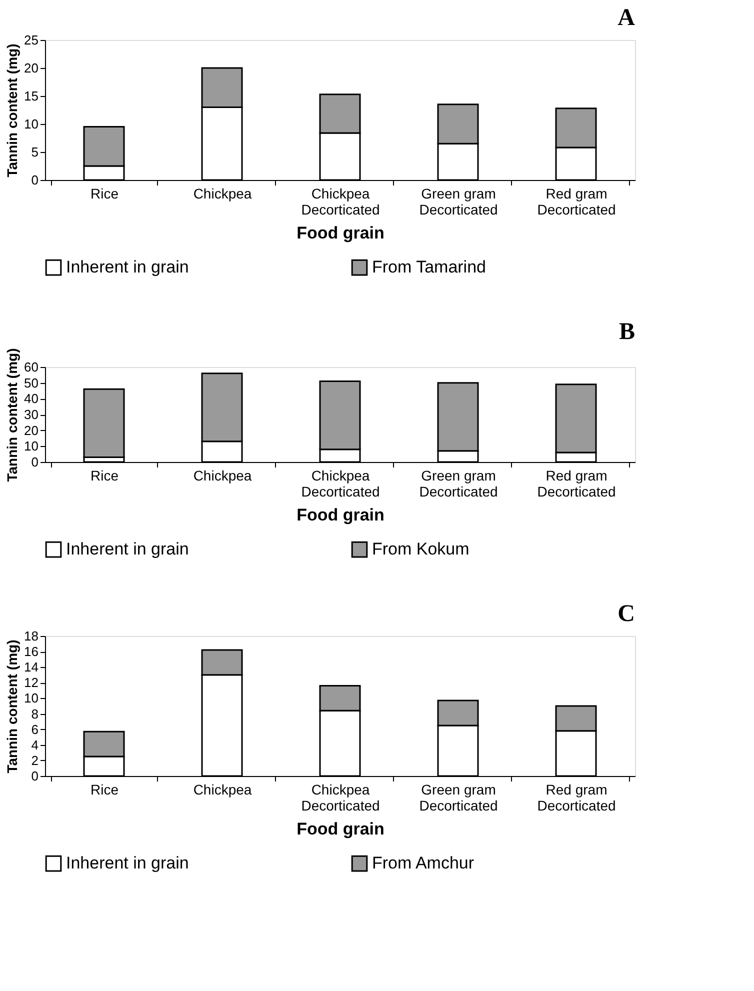 This screenshot has height=991, width=754. I want to click on y-tick-label: 14, so click(31, 667).